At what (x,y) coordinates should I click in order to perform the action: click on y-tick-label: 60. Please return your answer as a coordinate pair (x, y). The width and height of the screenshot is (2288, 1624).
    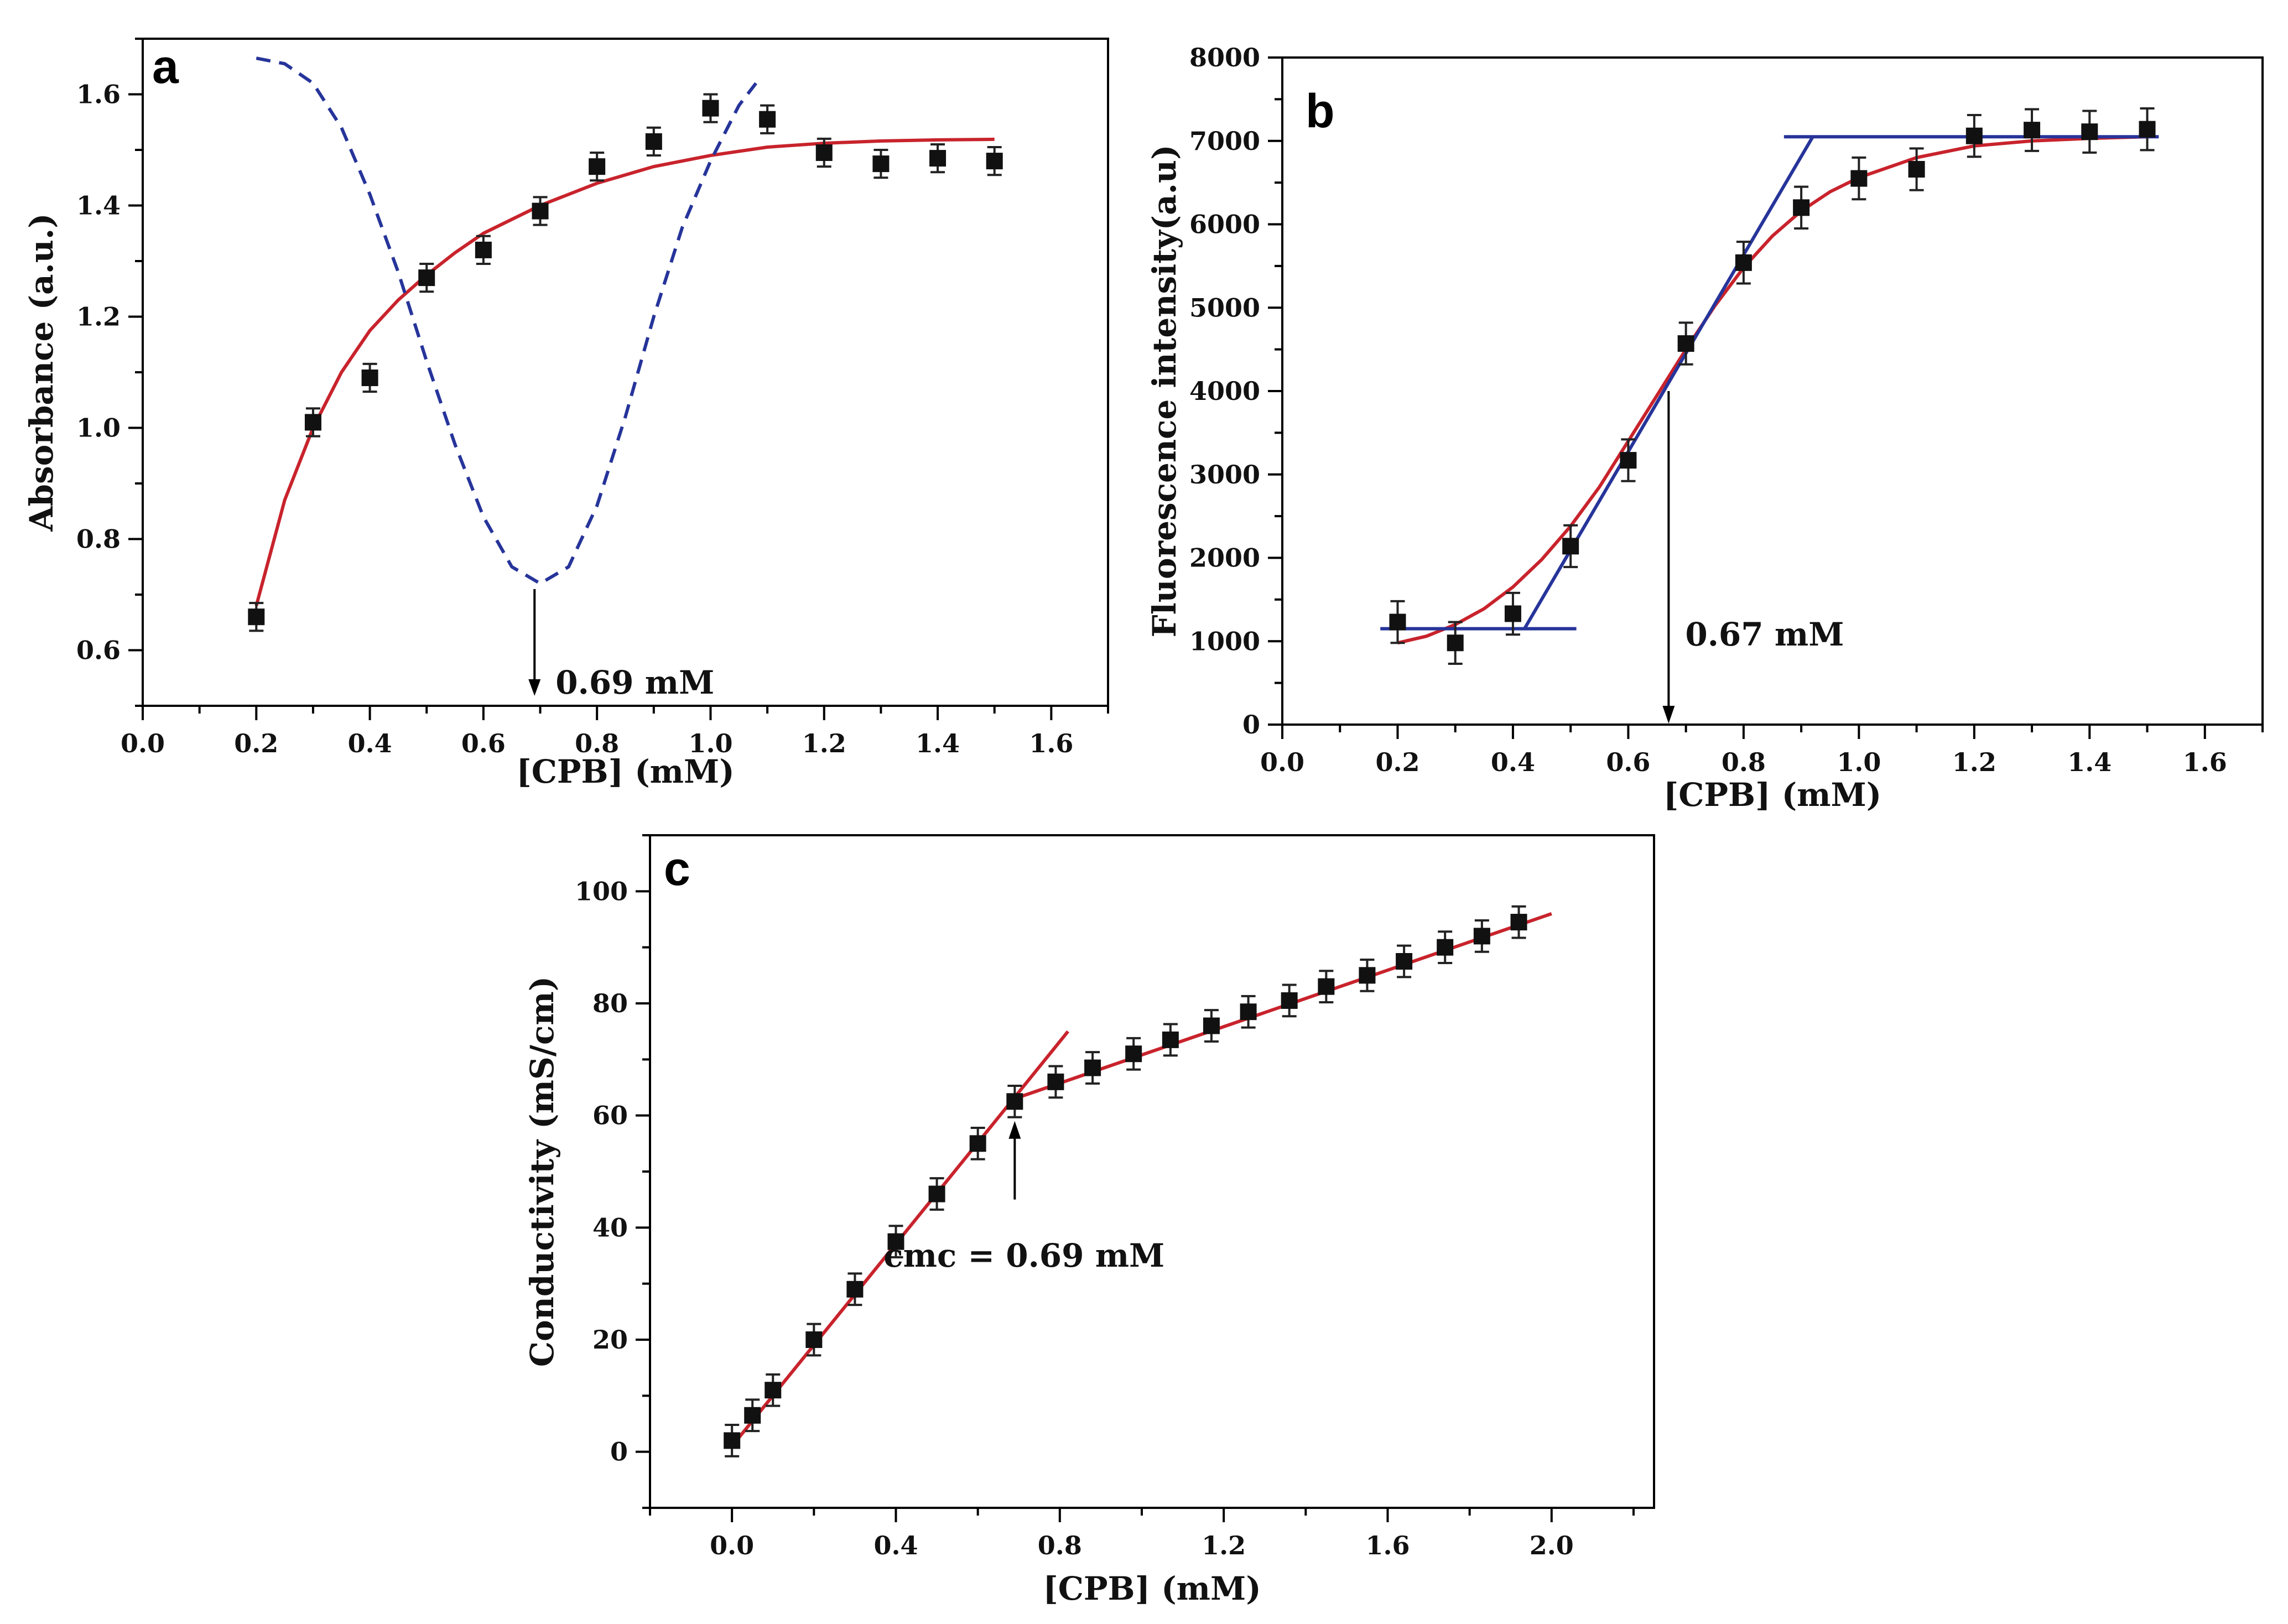
    Looking at the image, I should click on (610, 1116).